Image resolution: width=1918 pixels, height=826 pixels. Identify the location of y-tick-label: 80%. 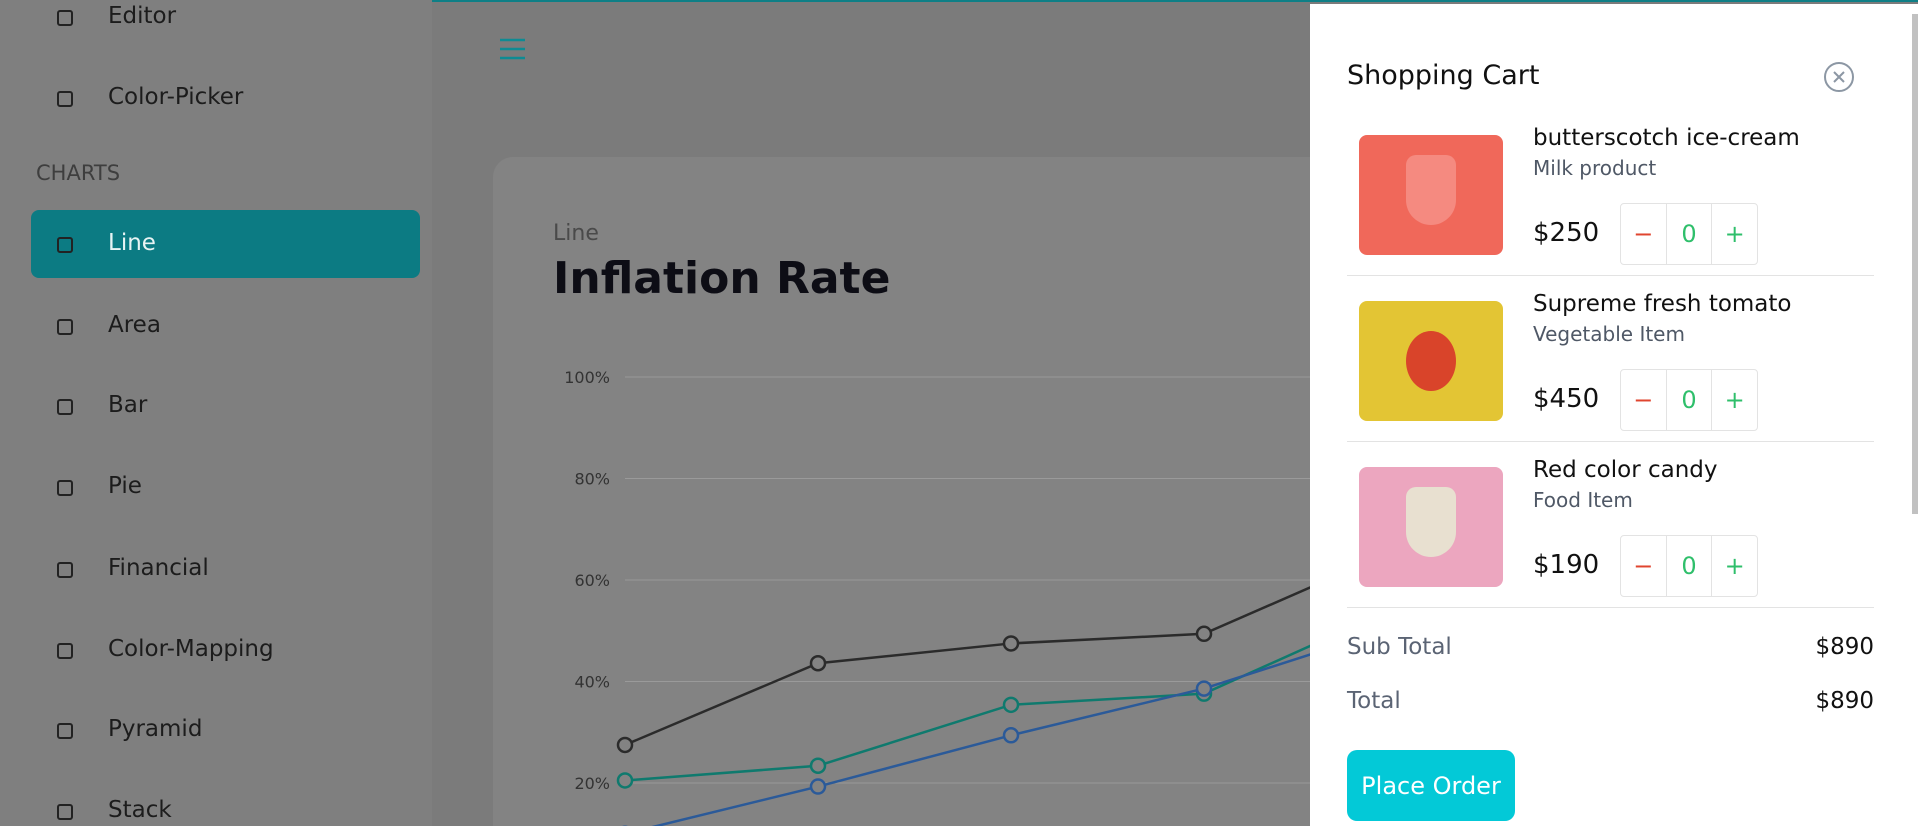
(592, 479).